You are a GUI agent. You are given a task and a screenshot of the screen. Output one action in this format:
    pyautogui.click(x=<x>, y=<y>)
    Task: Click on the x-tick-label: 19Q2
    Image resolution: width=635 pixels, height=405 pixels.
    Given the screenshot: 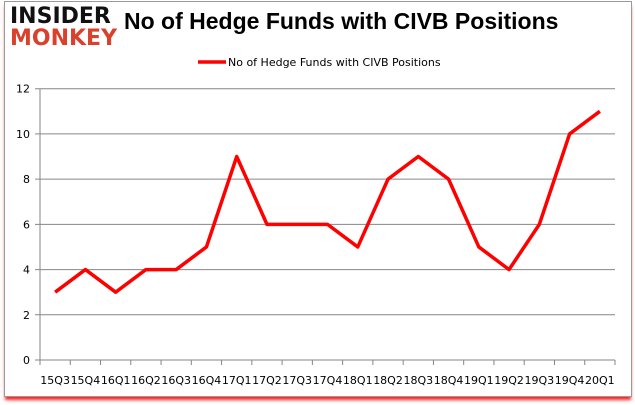 What is the action you would take?
    pyautogui.click(x=509, y=380)
    